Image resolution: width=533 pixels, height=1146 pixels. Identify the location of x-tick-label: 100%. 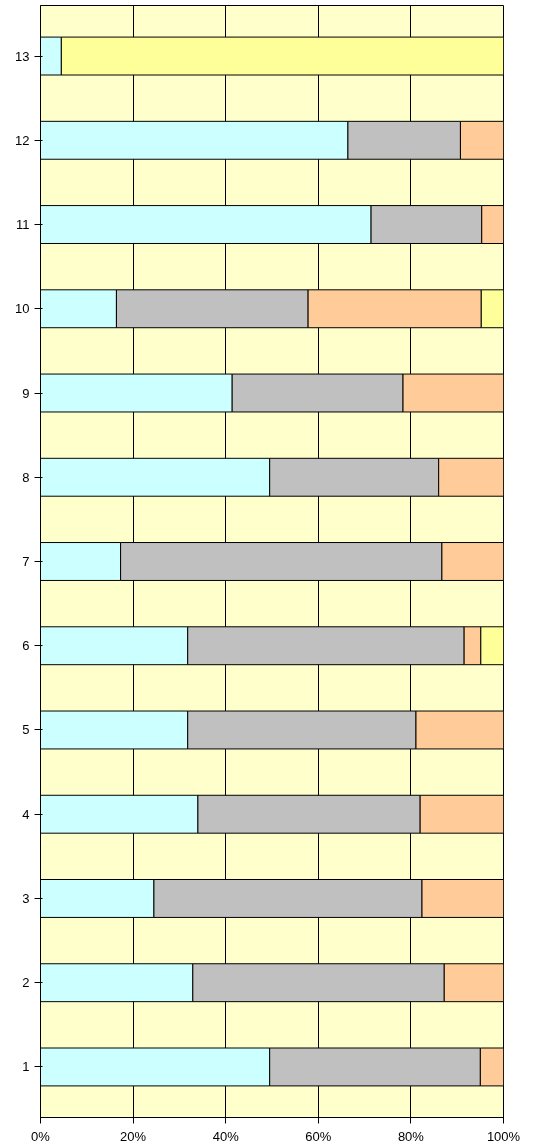
(503, 1136).